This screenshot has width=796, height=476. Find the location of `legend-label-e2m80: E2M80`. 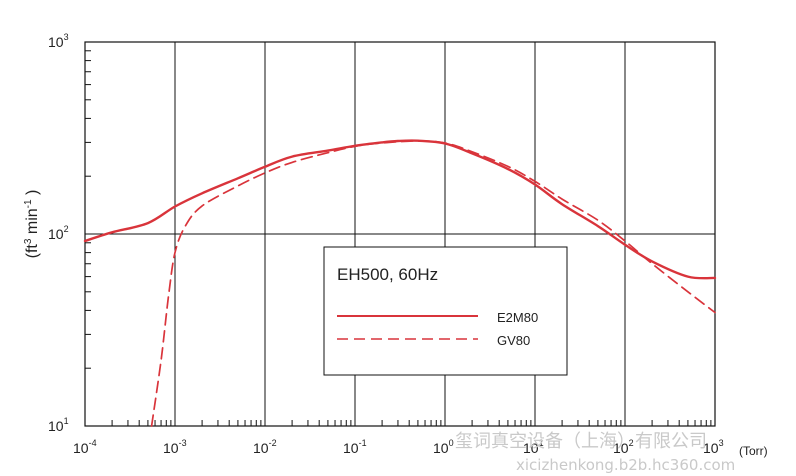

legend-label-e2m80: E2M80 is located at coordinates (517, 317).